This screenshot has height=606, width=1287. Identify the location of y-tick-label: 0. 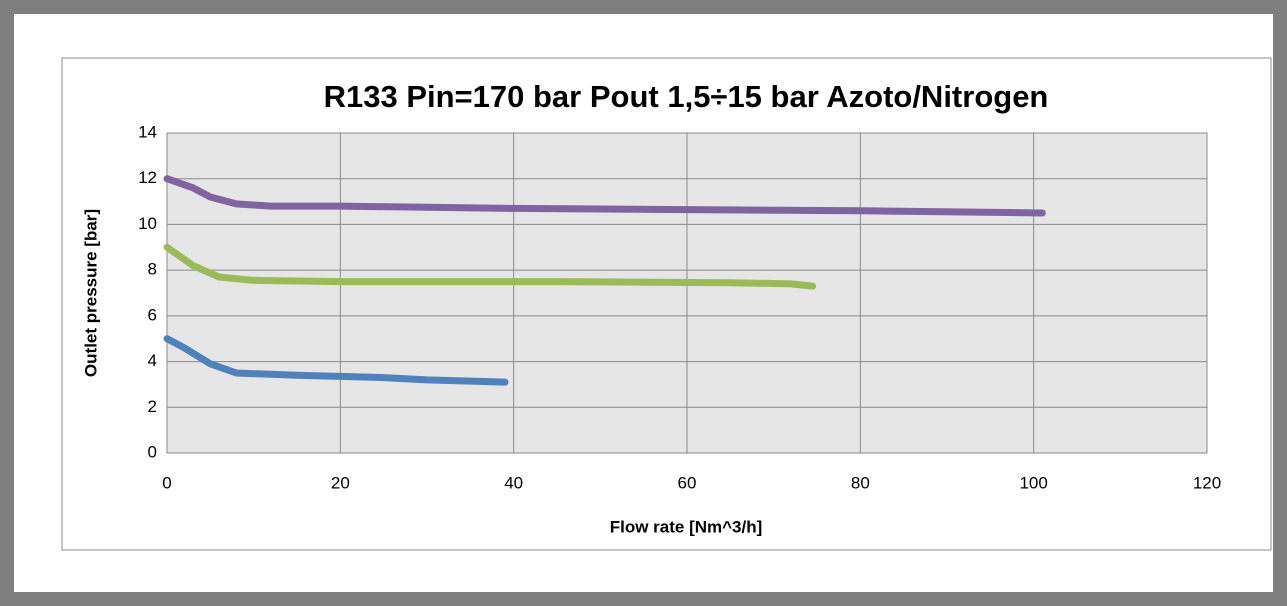
(152, 451).